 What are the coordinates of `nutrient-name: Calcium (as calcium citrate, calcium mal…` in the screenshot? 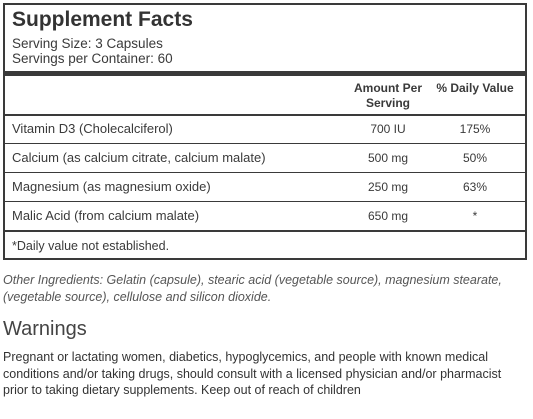 It's located at (139, 157).